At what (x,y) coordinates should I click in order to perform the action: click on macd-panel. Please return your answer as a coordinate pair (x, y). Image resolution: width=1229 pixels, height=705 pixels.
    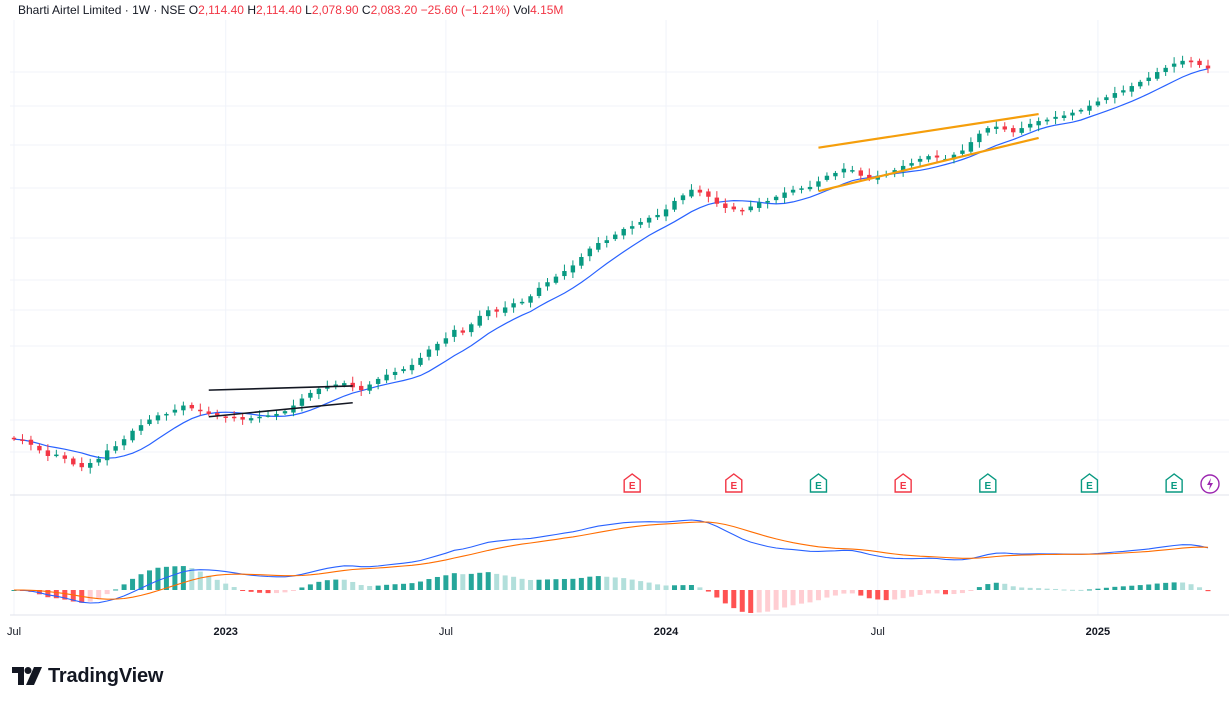
    Looking at the image, I should click on (611, 566).